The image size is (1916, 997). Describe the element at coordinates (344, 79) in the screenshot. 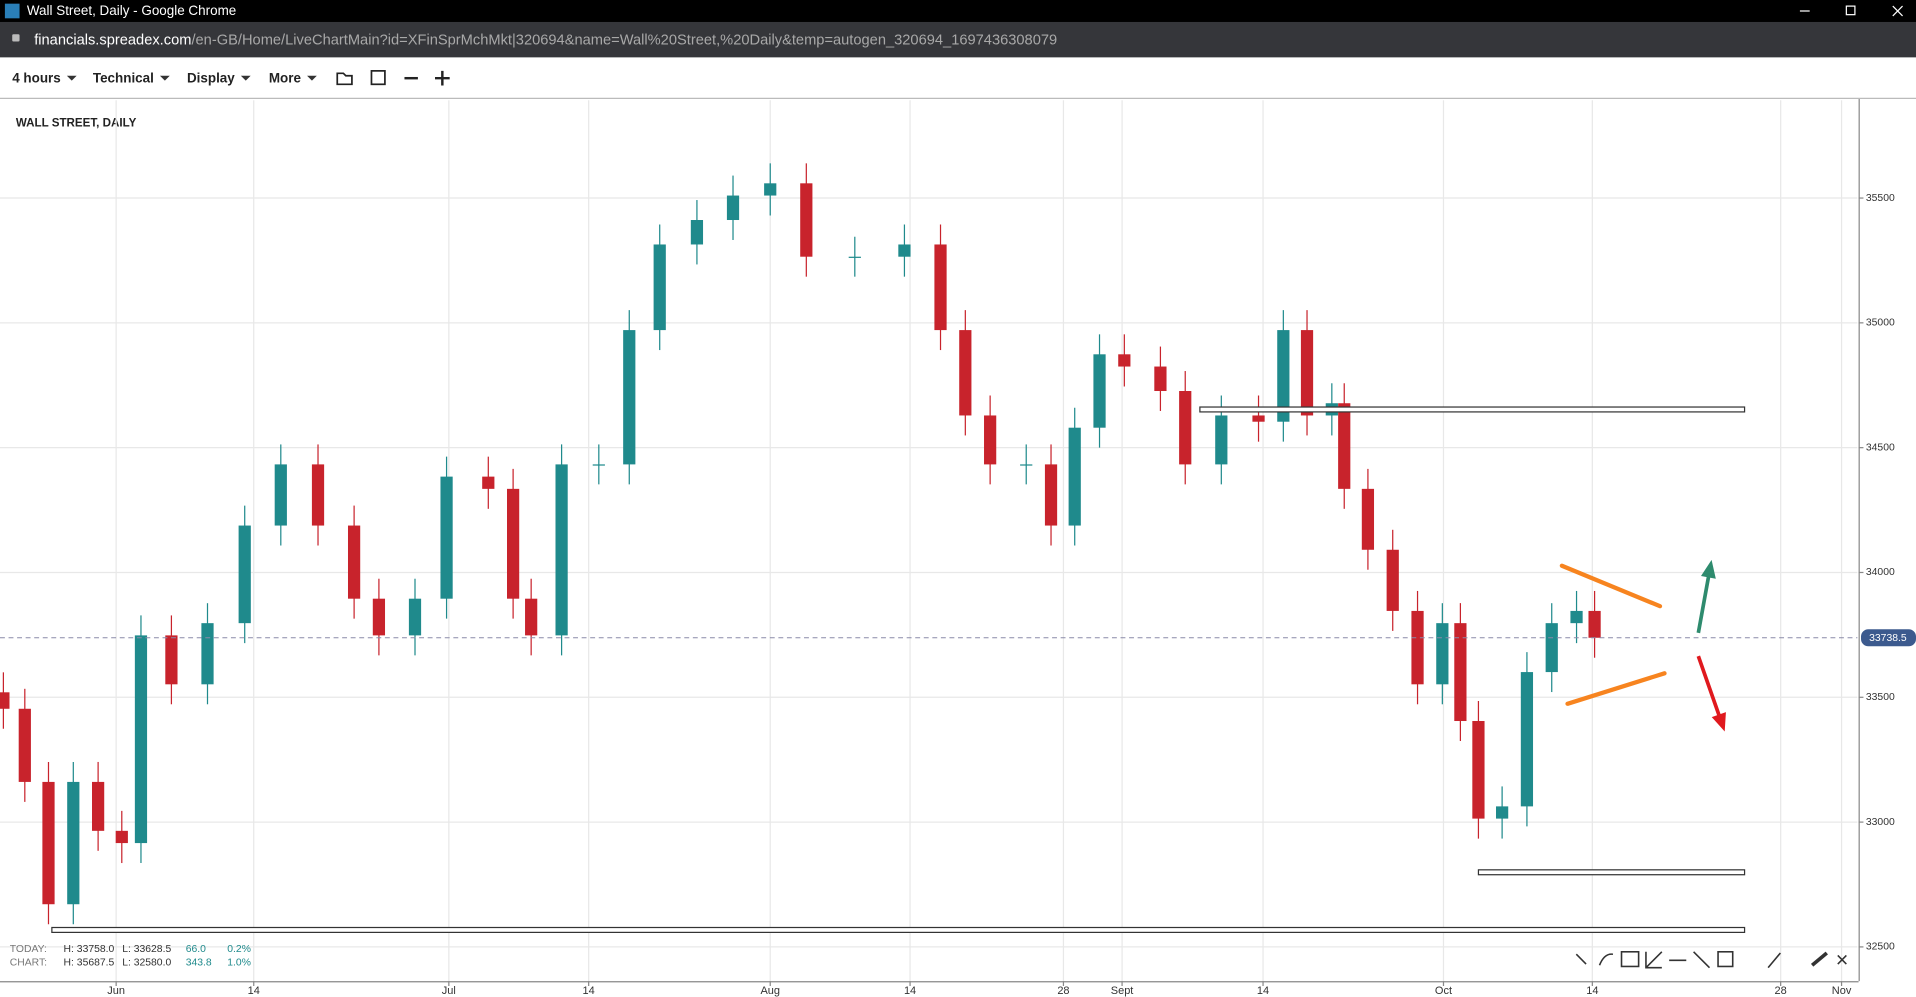

I see `open-icon` at that location.